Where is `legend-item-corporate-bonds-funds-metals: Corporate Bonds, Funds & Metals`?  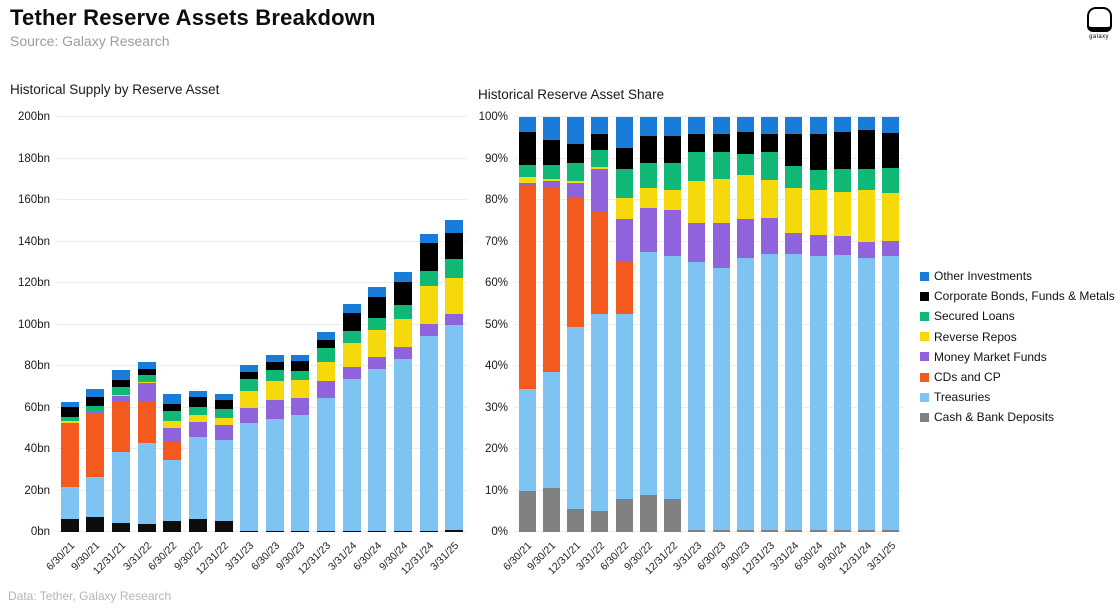 legend-item-corporate-bonds-funds-metals: Corporate Bonds, Funds & Metals is located at coordinates (1017, 296).